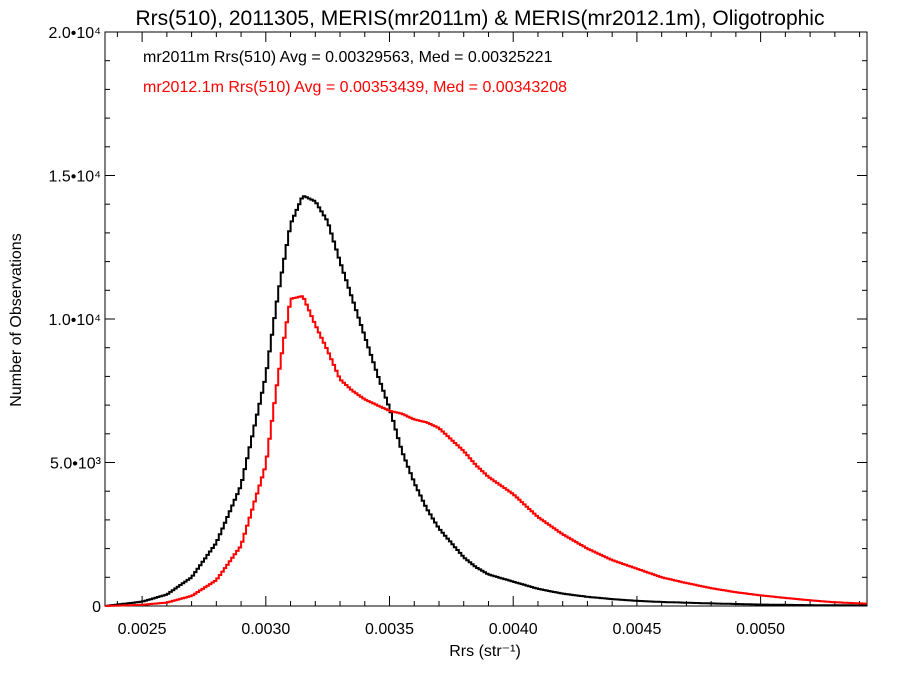 The height and width of the screenshot is (675, 900). Describe the element at coordinates (96, 607) in the screenshot. I see `y-tick-label: 0` at that location.